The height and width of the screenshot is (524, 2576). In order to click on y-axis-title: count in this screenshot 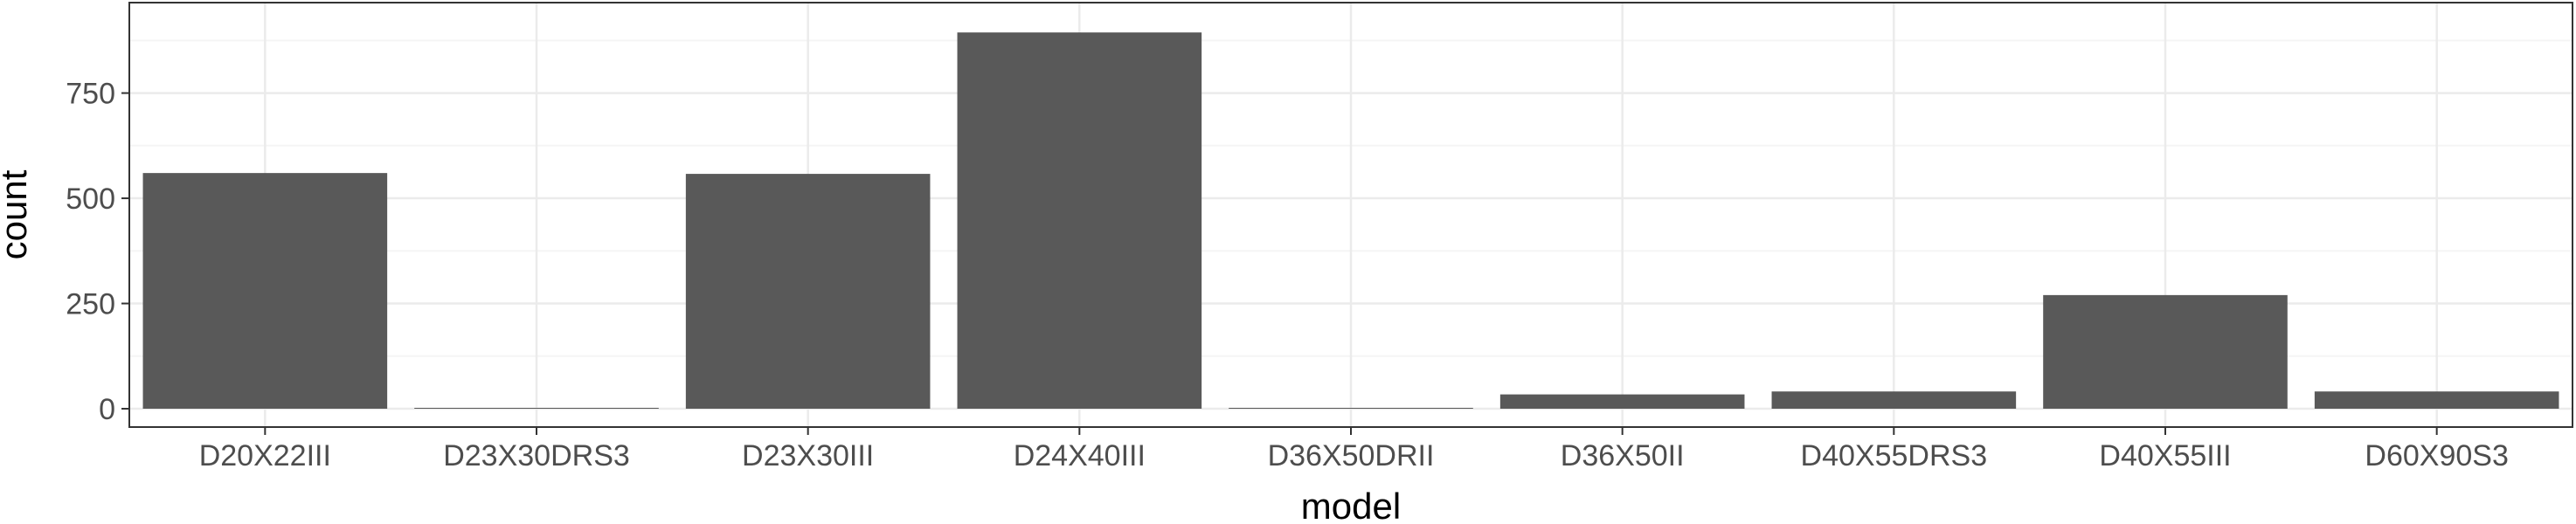, I will do `click(17, 214)`.